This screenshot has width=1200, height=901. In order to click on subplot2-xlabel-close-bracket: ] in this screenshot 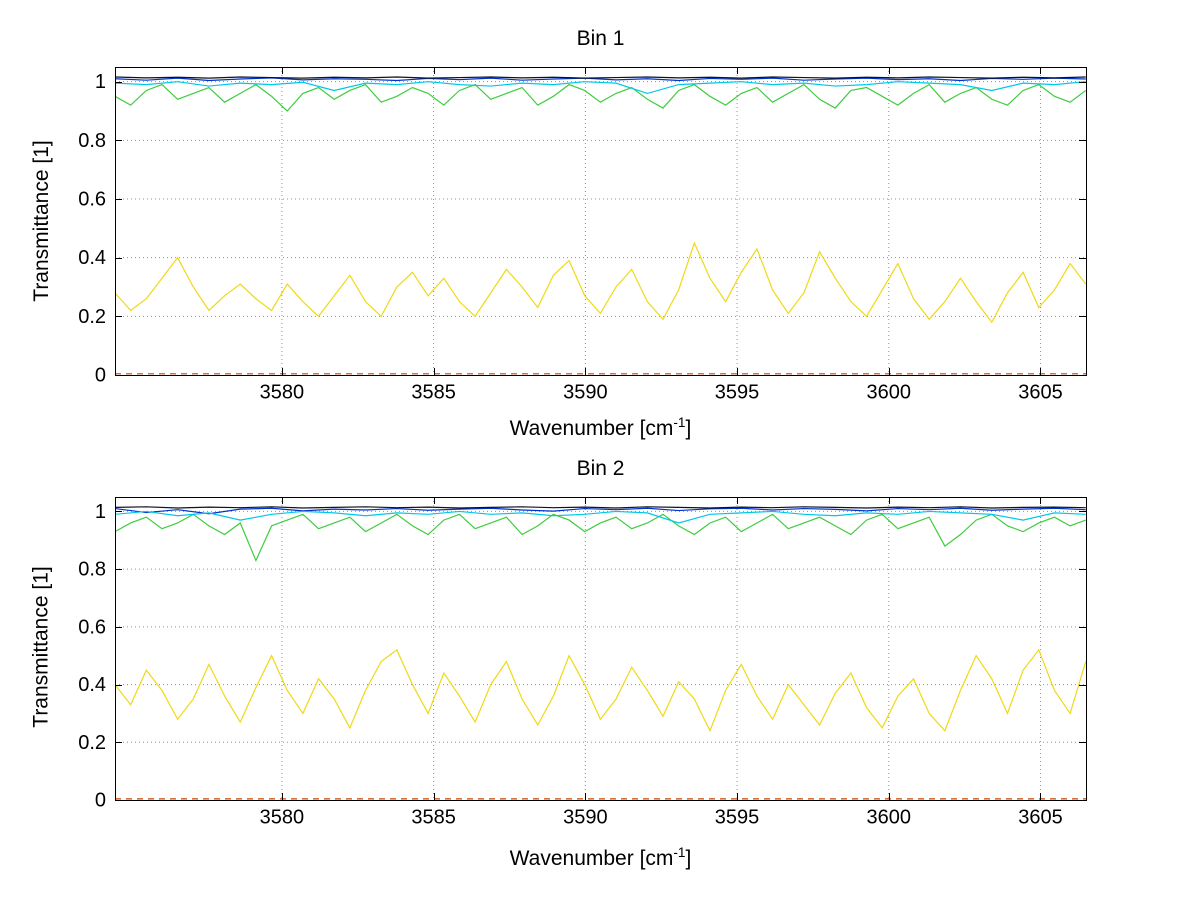, I will do `click(688, 858)`.